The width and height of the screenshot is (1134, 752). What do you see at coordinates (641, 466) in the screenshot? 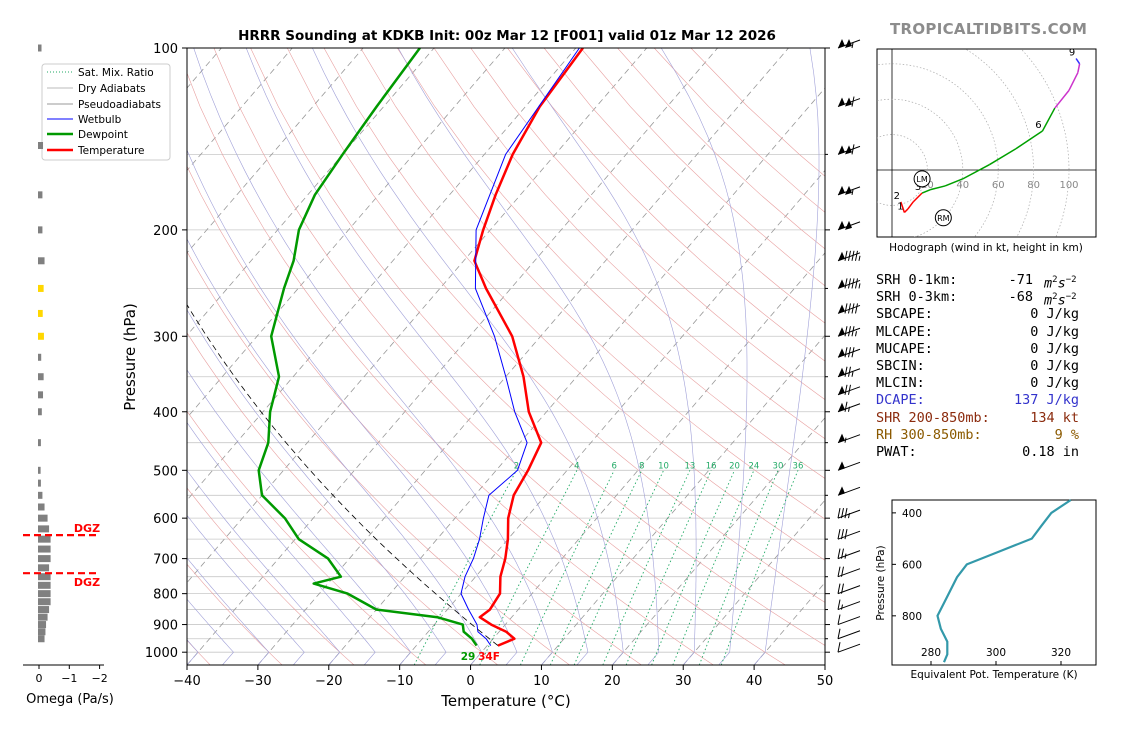
I see `mixing-ratio-label: 8` at bounding box center [641, 466].